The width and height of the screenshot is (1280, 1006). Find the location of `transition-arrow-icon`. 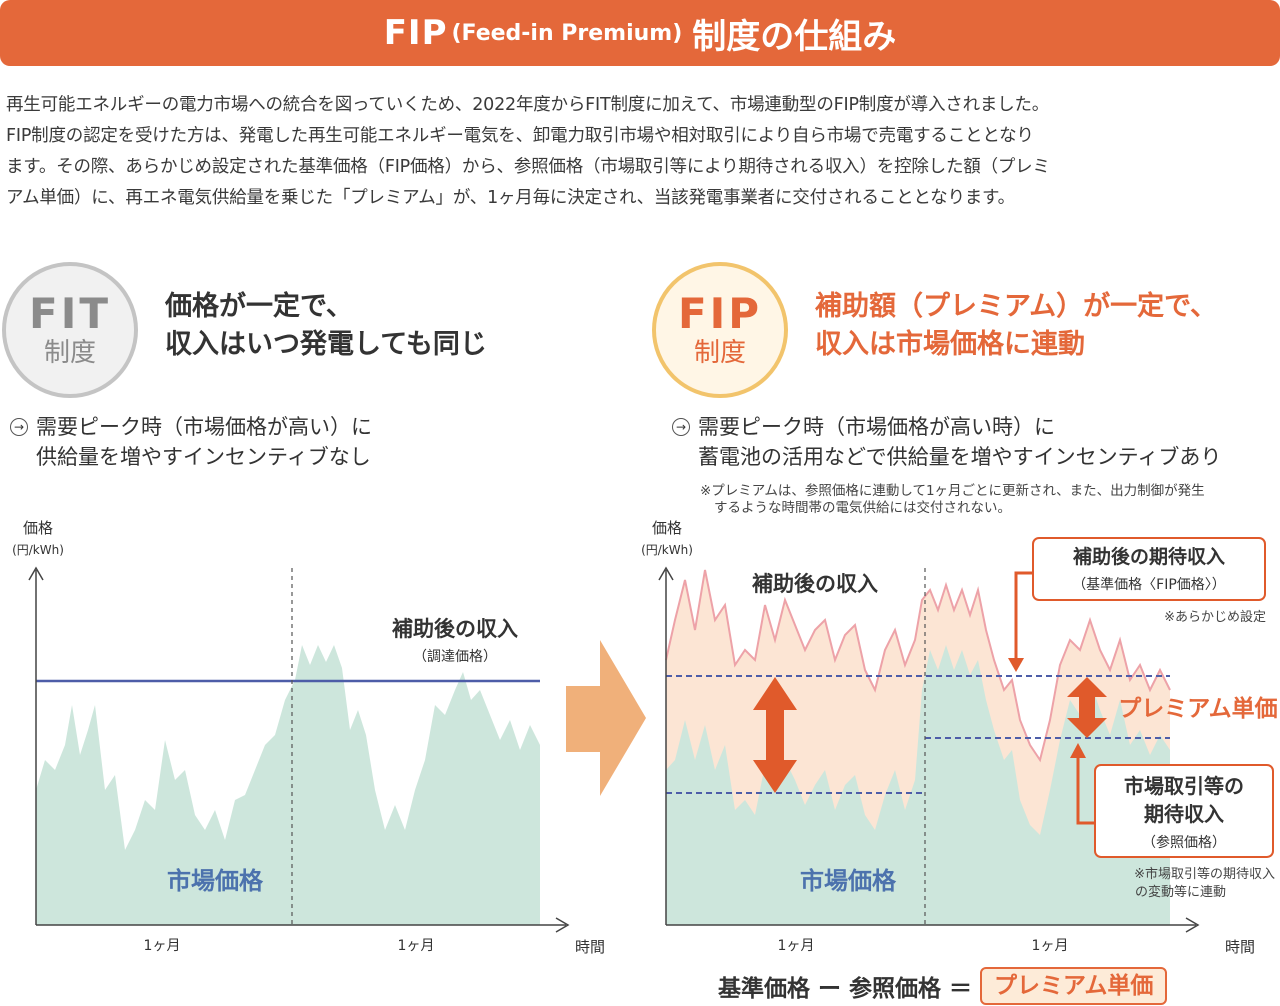

transition-arrow-icon is located at coordinates (606, 718).